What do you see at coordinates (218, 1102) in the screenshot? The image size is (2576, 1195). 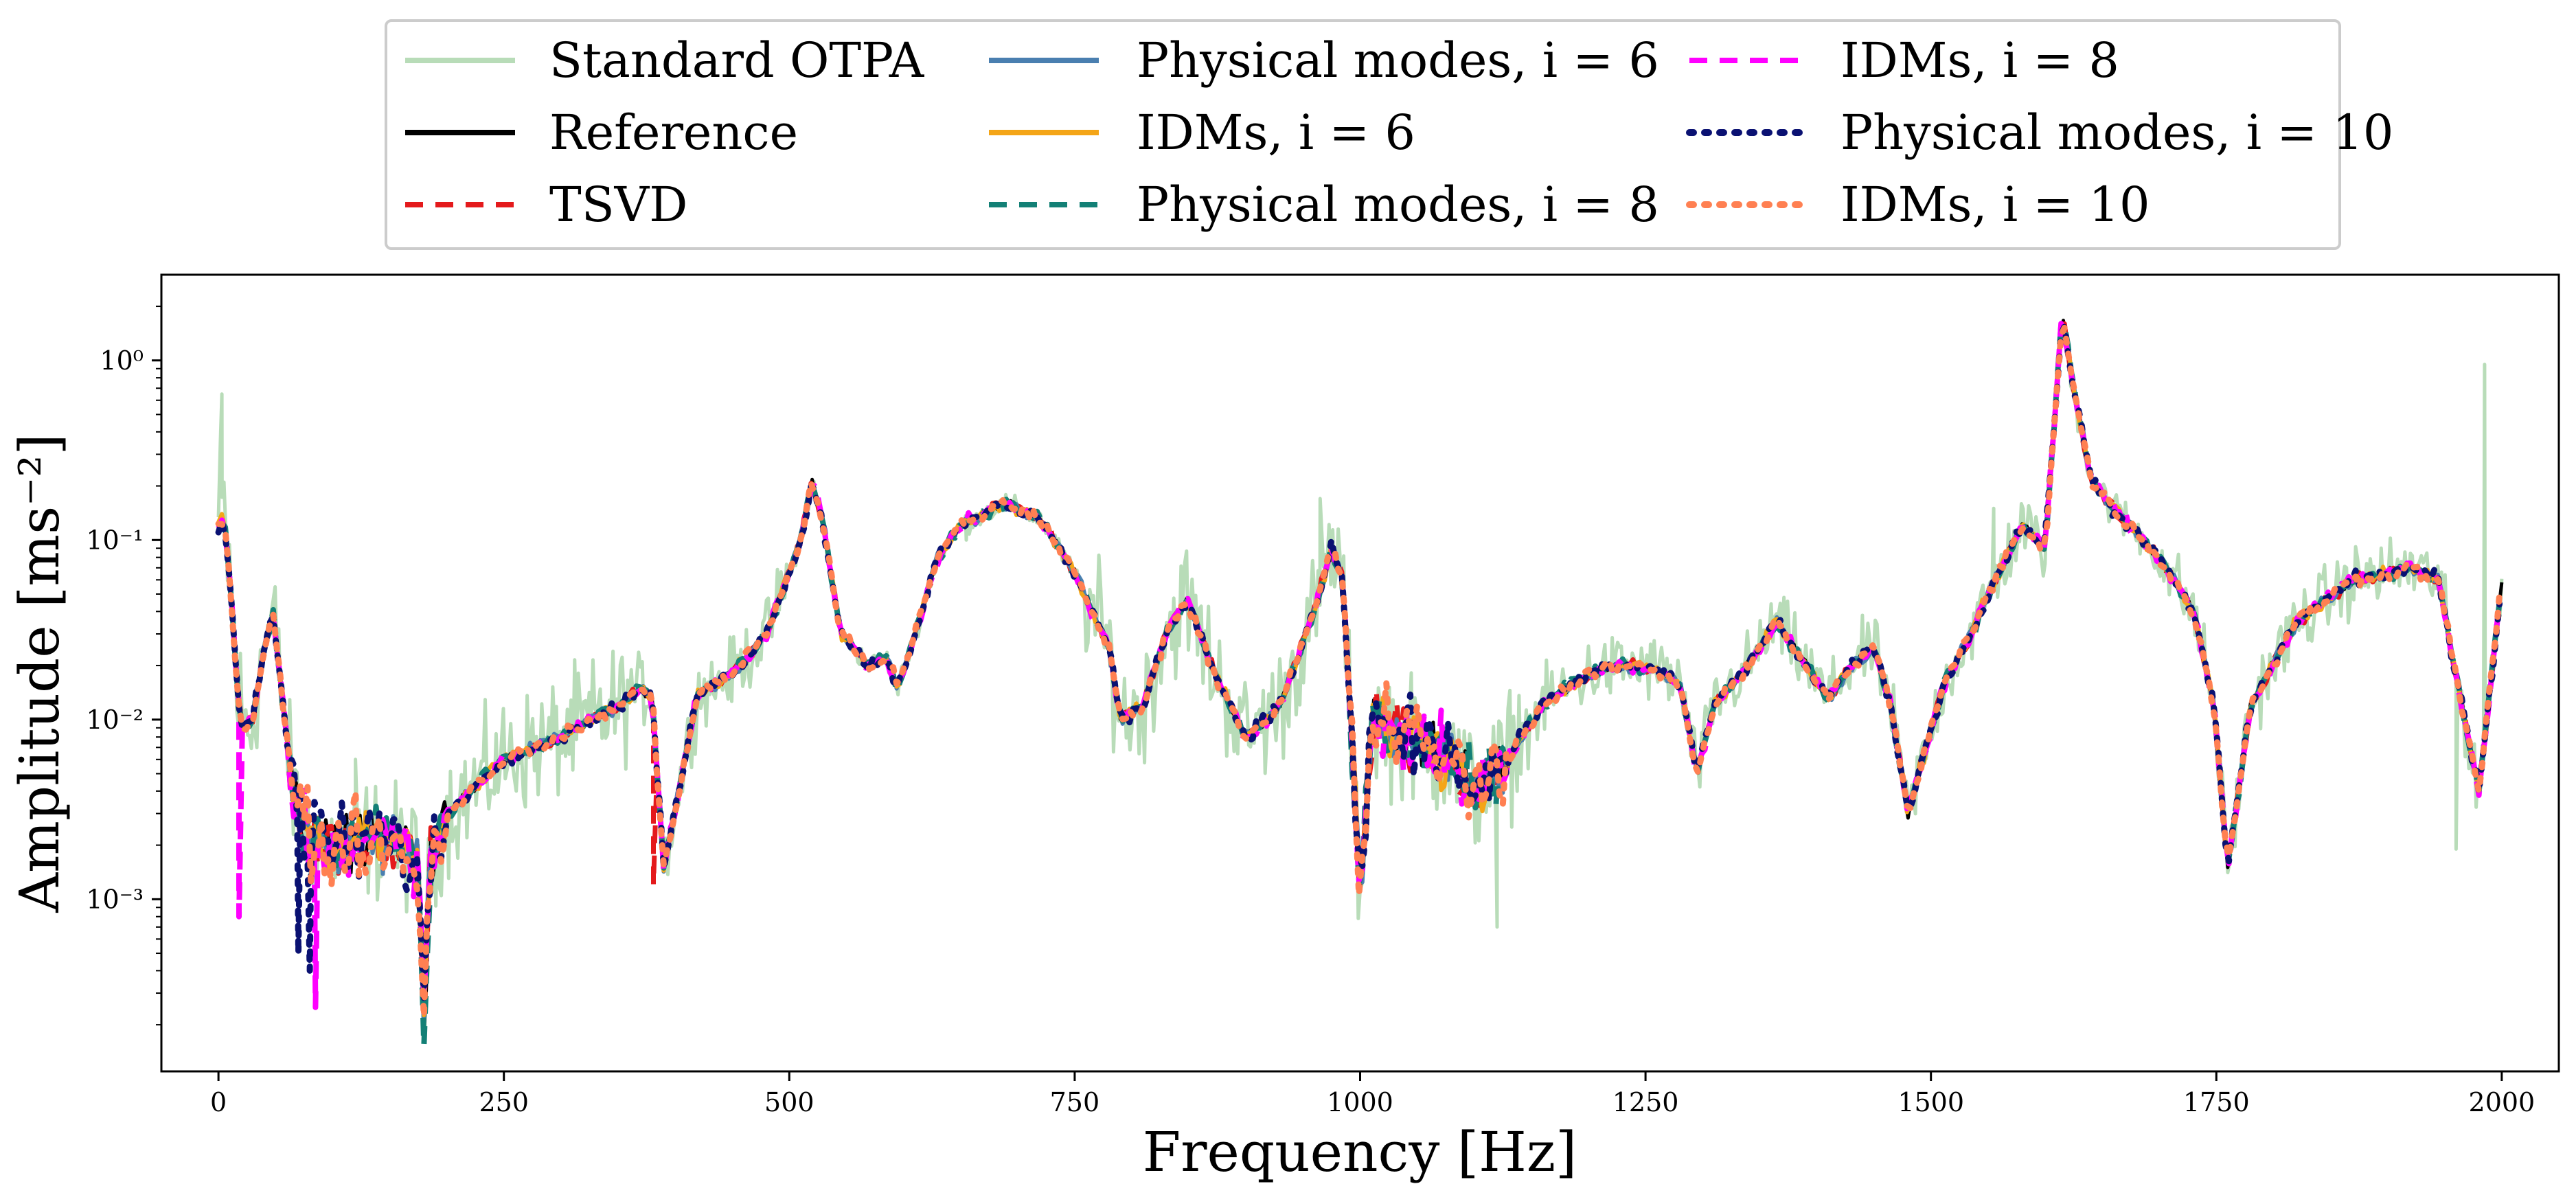 I see `x-tick-label: 0` at bounding box center [218, 1102].